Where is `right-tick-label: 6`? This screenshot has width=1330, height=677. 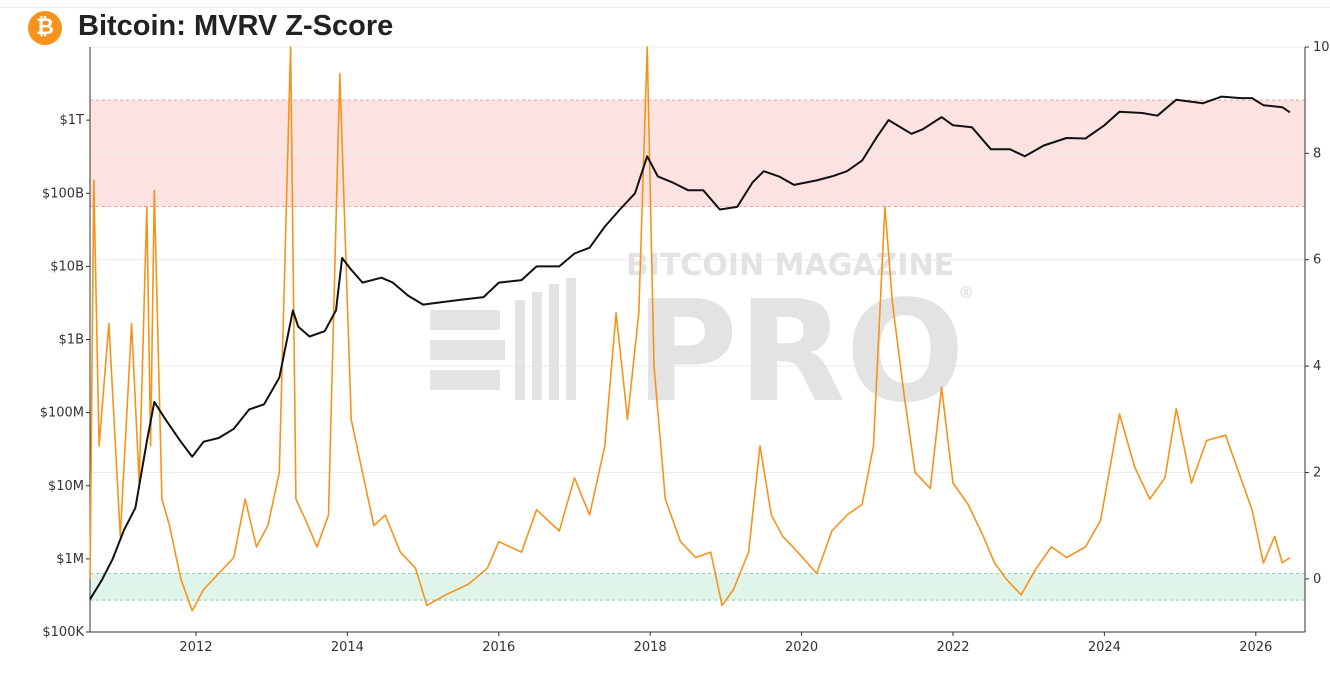 right-tick-label: 6 is located at coordinates (1317, 260).